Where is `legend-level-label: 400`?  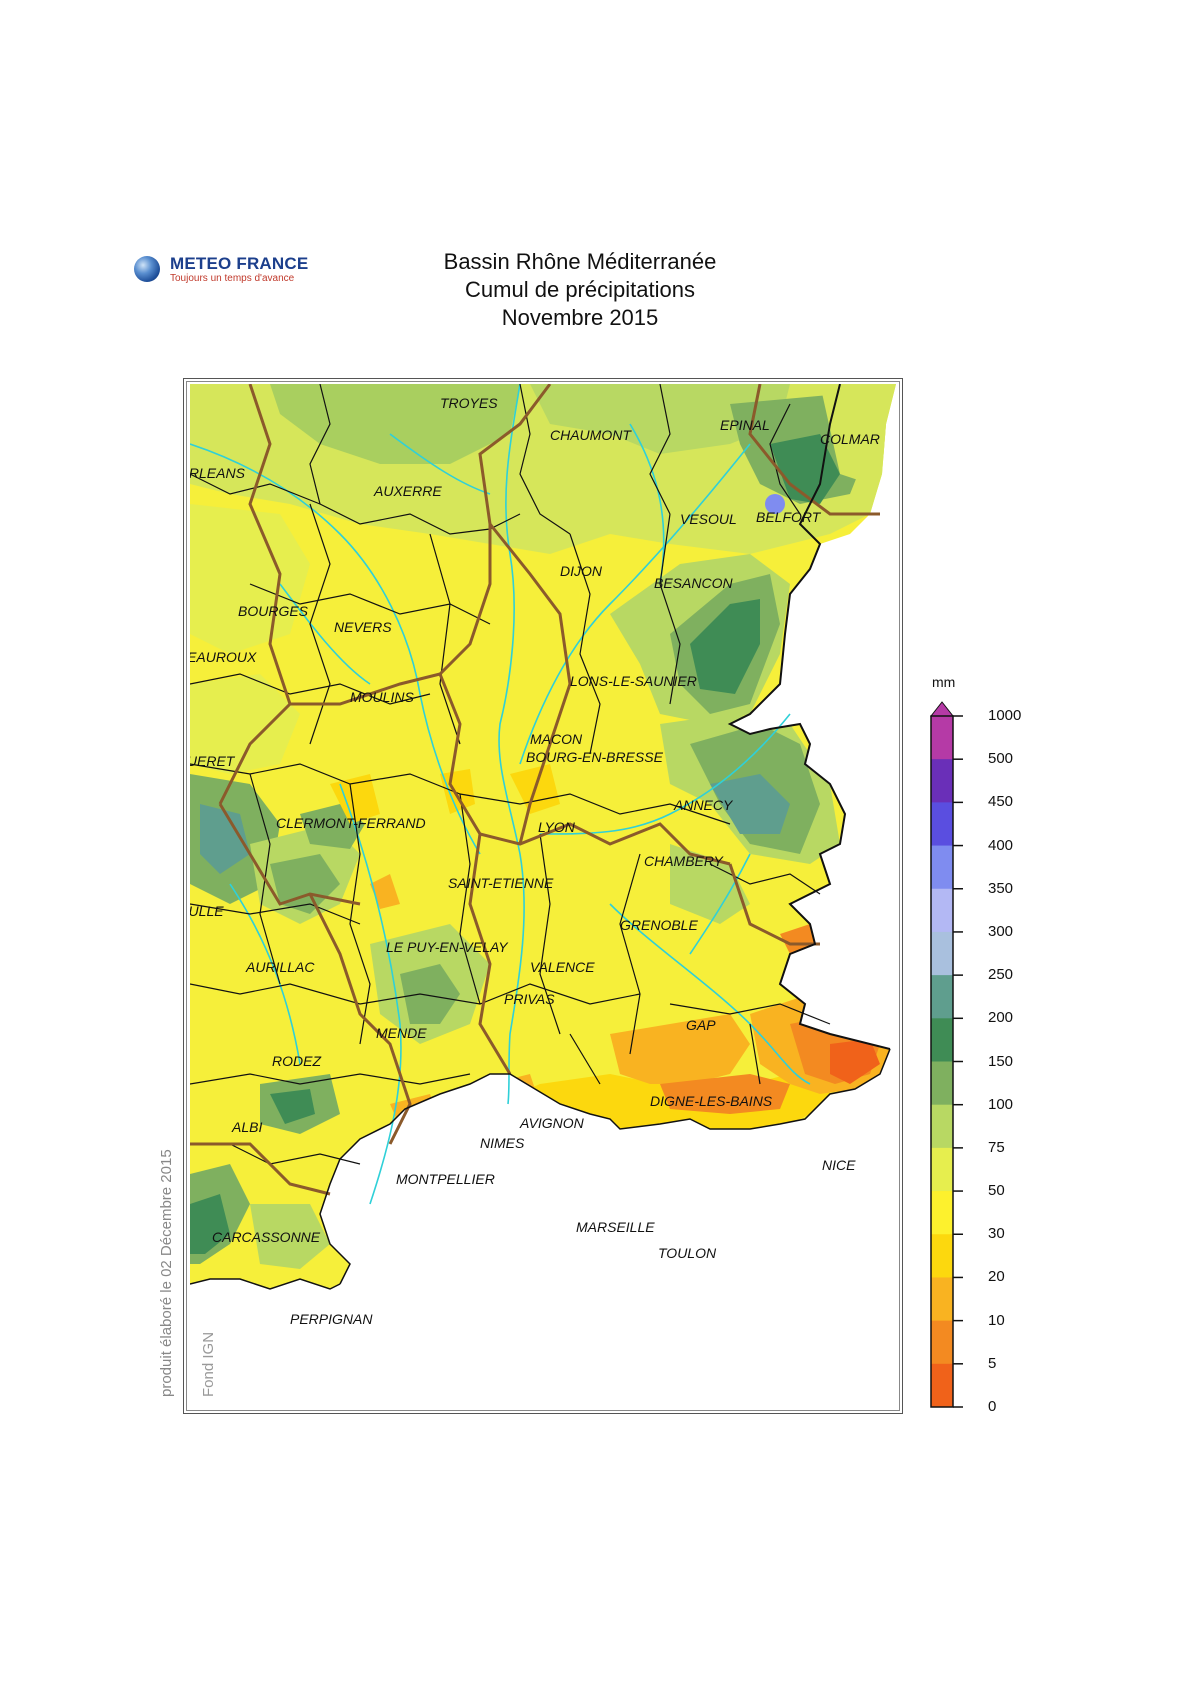
legend-level-label: 400 is located at coordinates (1001, 845).